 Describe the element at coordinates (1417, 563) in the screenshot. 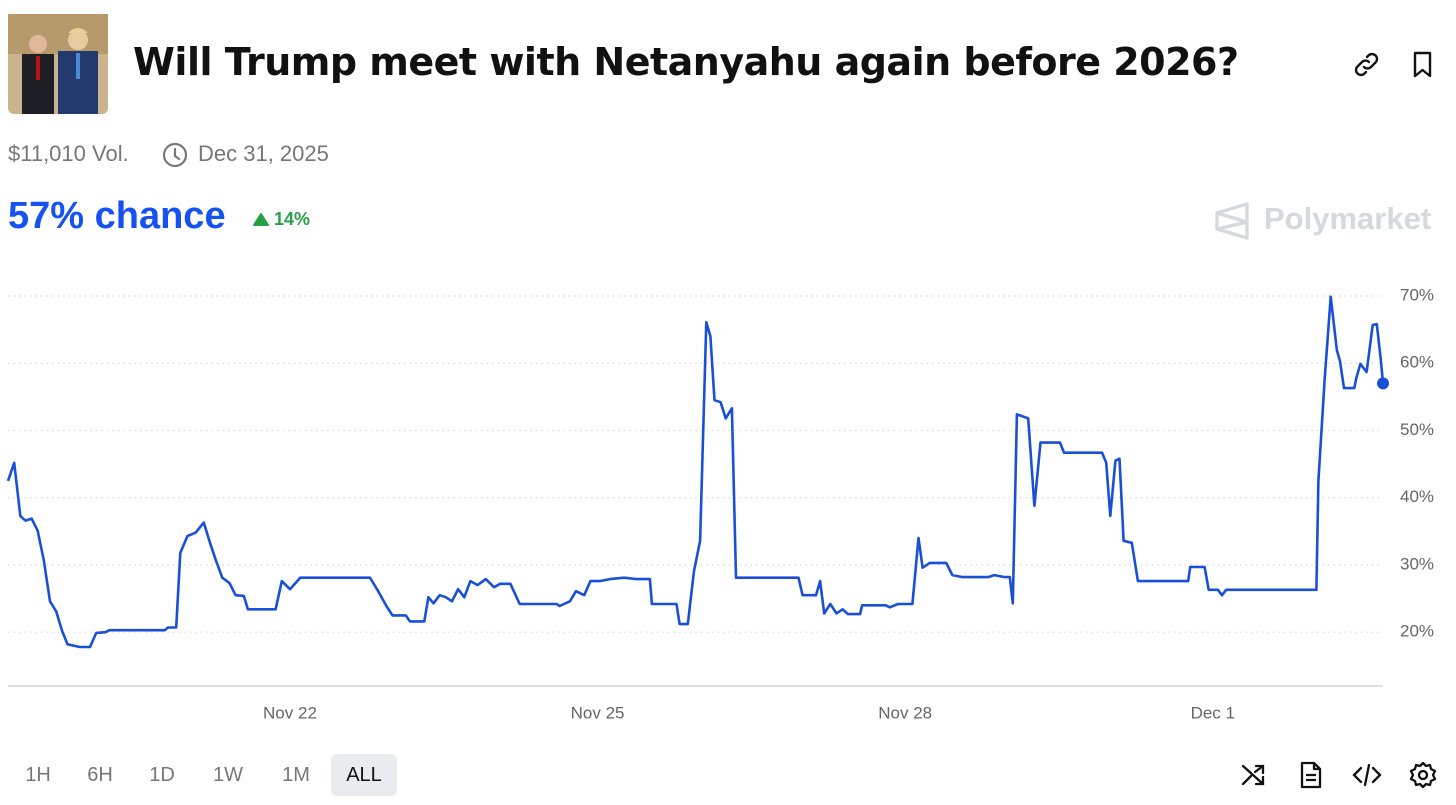

I see `y-tick-label: 30%` at that location.